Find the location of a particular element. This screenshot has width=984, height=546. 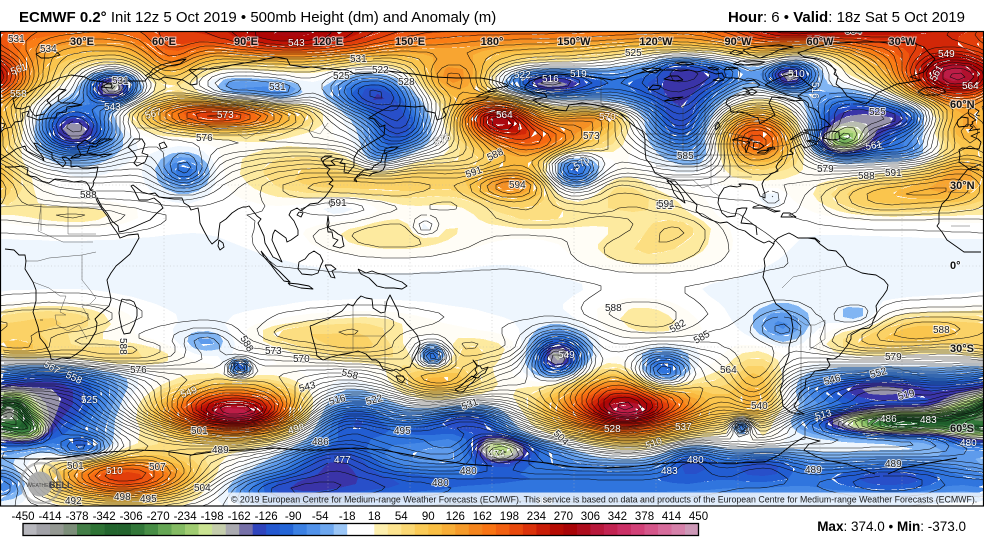

svg-text:Hour: 6 • Valid: 18z Sat 5 Oct: Hour: 6 • Valid: 18z Sat 5 Oct 2019 is located at coordinates (846, 17).